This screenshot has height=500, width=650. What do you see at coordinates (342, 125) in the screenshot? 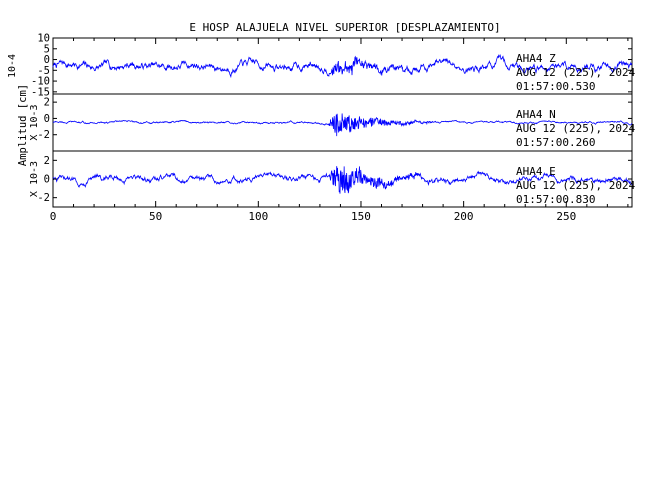
I see `series-line-n` at bounding box center [342, 125].